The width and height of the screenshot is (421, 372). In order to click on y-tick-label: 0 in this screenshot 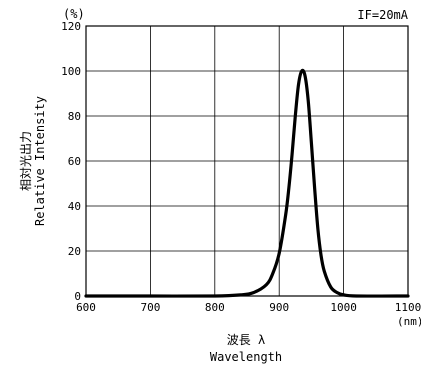, I will do `click(77, 296)`.